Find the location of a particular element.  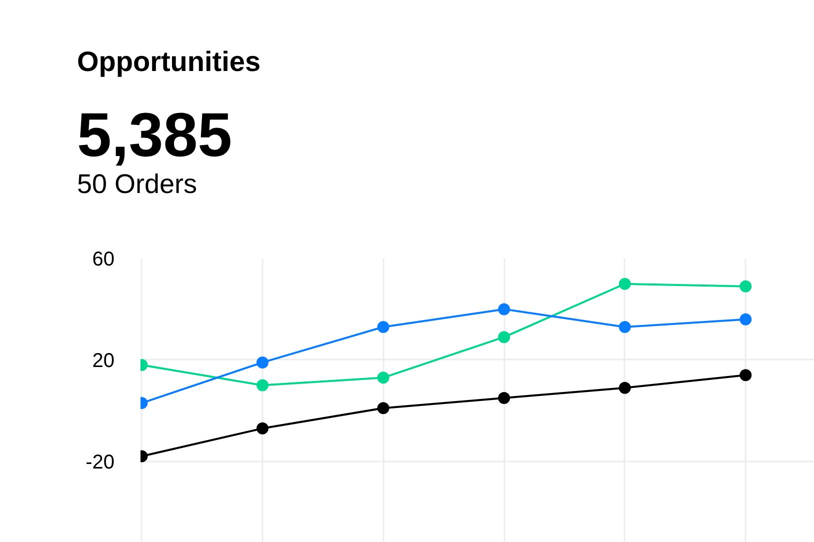

y-tick-label: 60 is located at coordinates (103, 259).